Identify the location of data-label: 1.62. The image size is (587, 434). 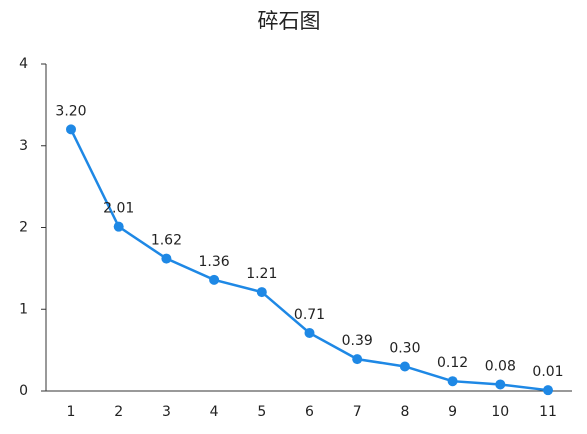
(166, 241).